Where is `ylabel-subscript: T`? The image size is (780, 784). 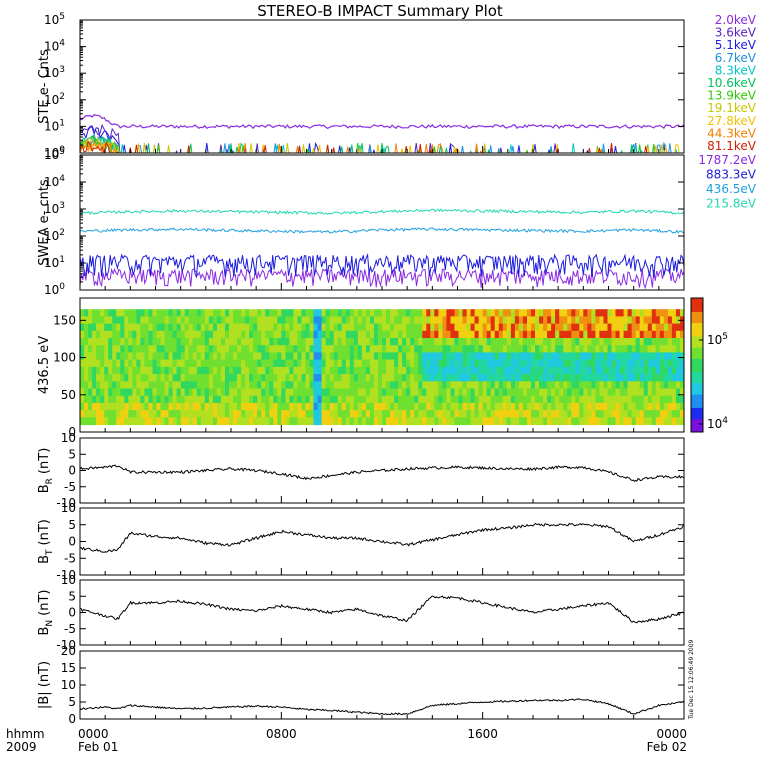
ylabel-subscript: T is located at coordinates (50, 552).